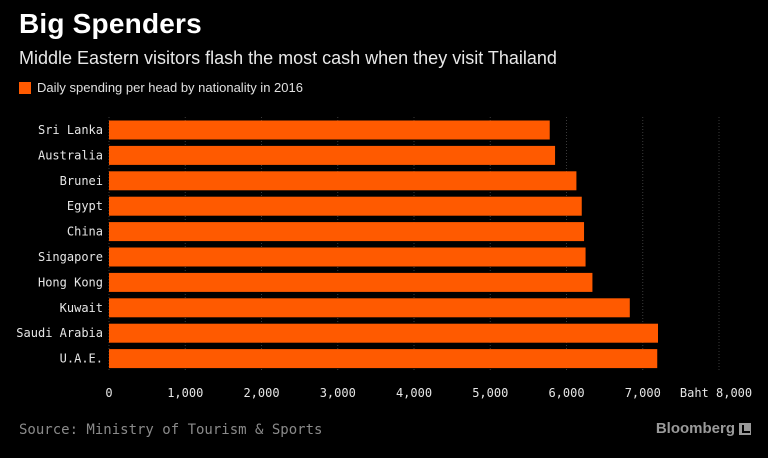  I want to click on bar-sri-lanka, so click(329, 130).